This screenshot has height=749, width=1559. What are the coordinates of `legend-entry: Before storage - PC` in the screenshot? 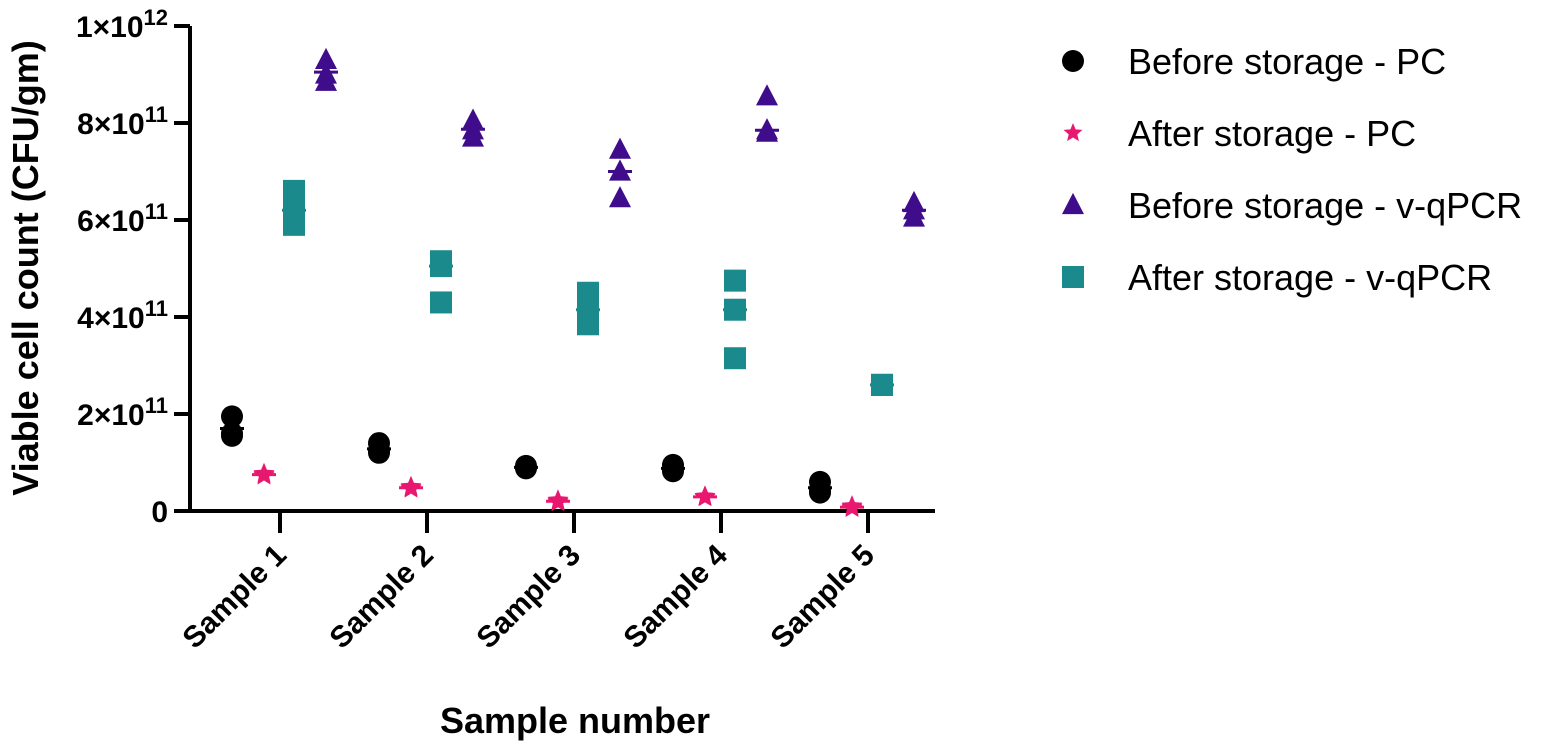 It's located at (1254, 61).